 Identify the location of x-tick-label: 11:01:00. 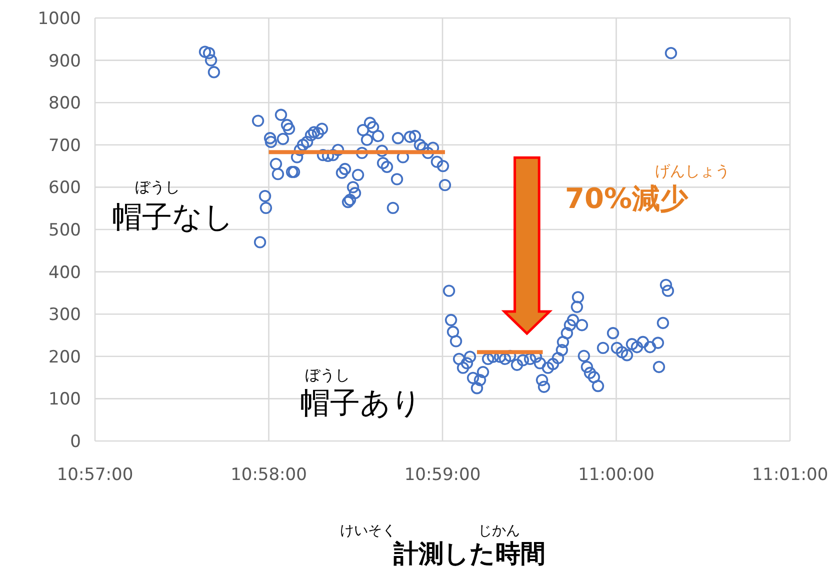
(790, 475).